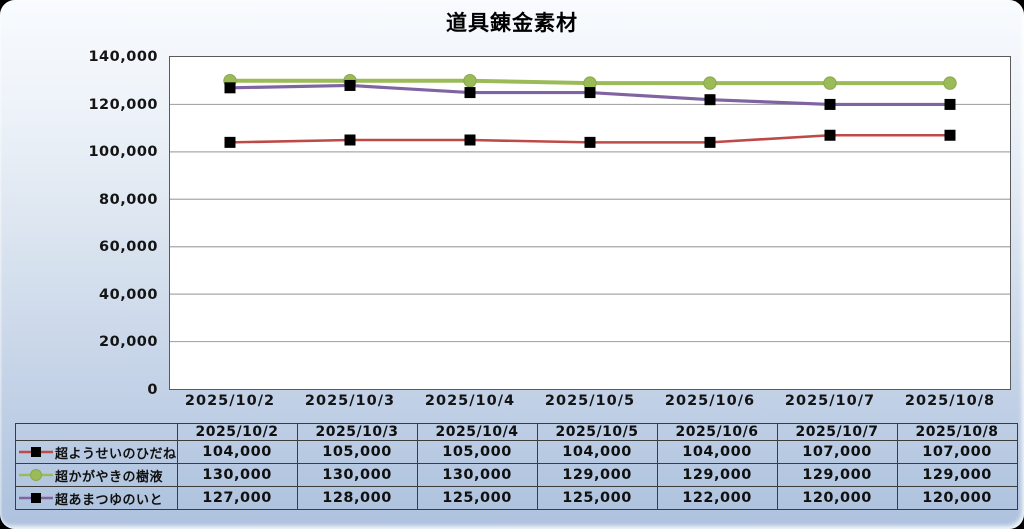 This screenshot has height=529, width=1024. I want to click on x-axis-tick-label: 2025/10/8, so click(950, 401).